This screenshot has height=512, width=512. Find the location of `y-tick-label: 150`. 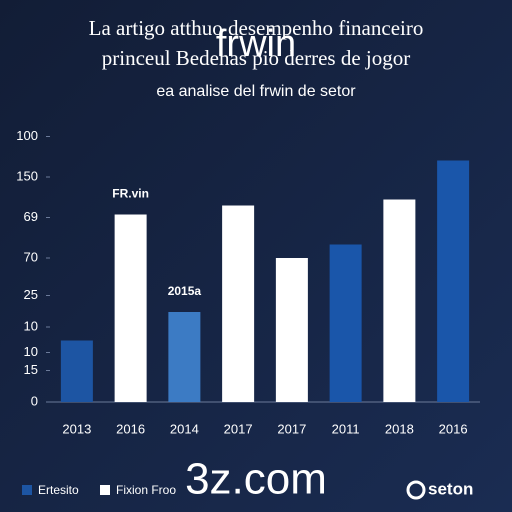

y-tick-label: 150 is located at coordinates (27, 175).